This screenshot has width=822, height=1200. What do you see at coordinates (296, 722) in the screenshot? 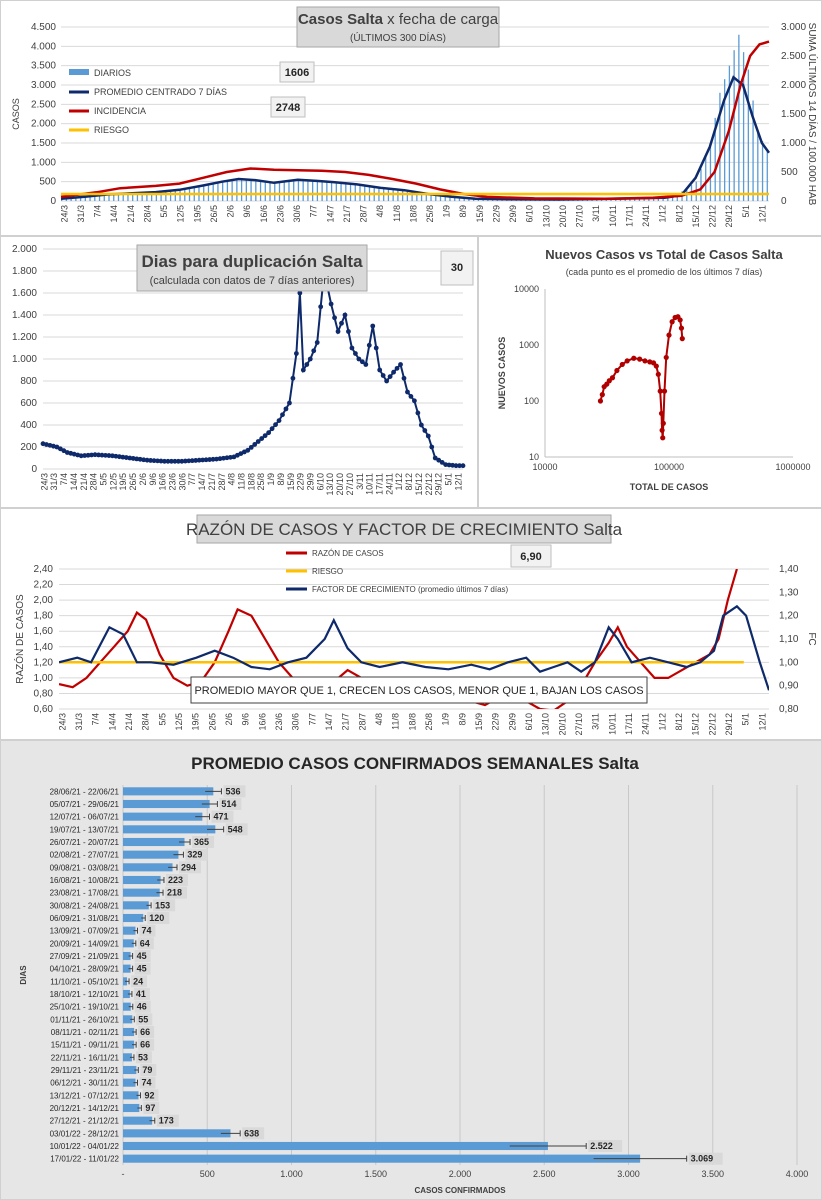
I see `razon-x-tick: 30/6` at bounding box center [296, 722].